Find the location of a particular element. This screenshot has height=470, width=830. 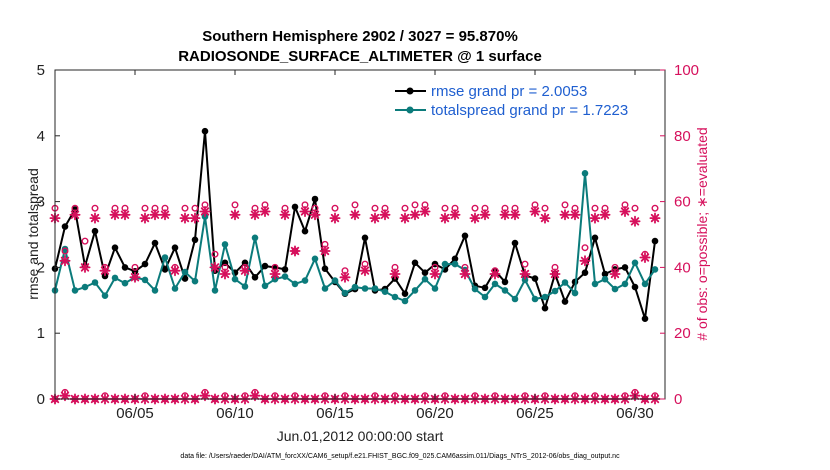

y-axis-label: rmse and totalspread is located at coordinates (33, 234).